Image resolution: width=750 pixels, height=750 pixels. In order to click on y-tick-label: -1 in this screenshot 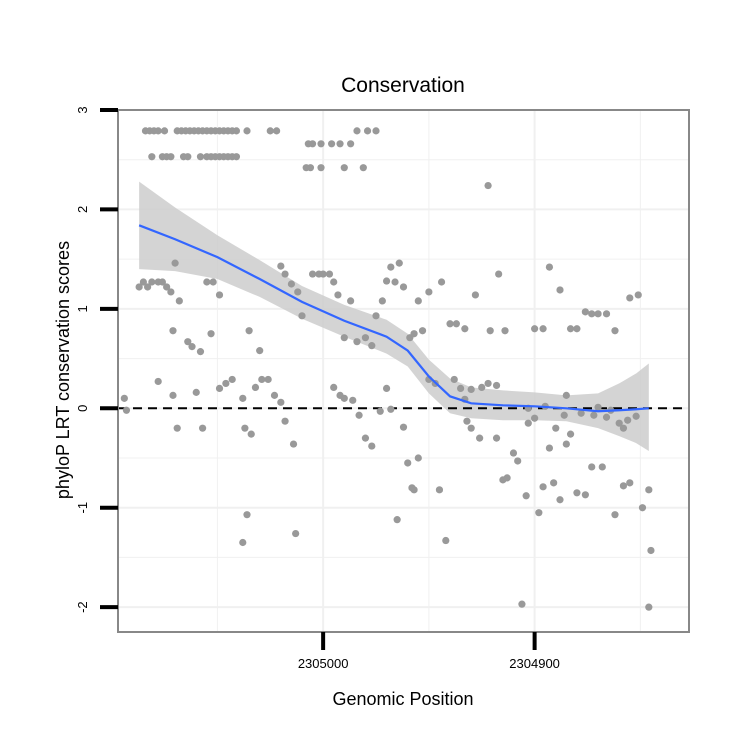, I will do `click(82, 508)`.